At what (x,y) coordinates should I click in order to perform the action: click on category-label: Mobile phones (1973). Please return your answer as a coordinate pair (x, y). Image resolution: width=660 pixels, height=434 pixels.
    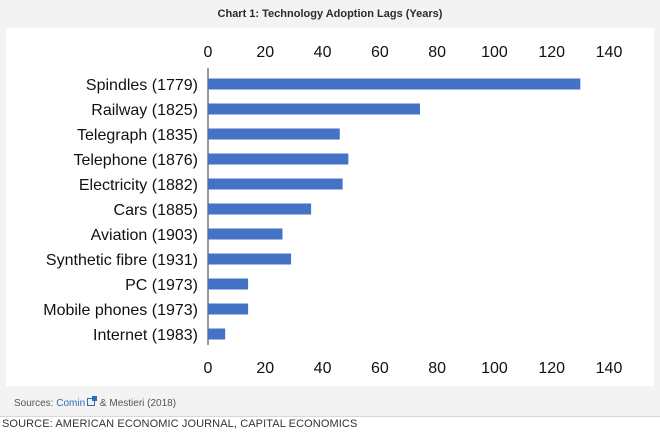
    Looking at the image, I should click on (120, 310).